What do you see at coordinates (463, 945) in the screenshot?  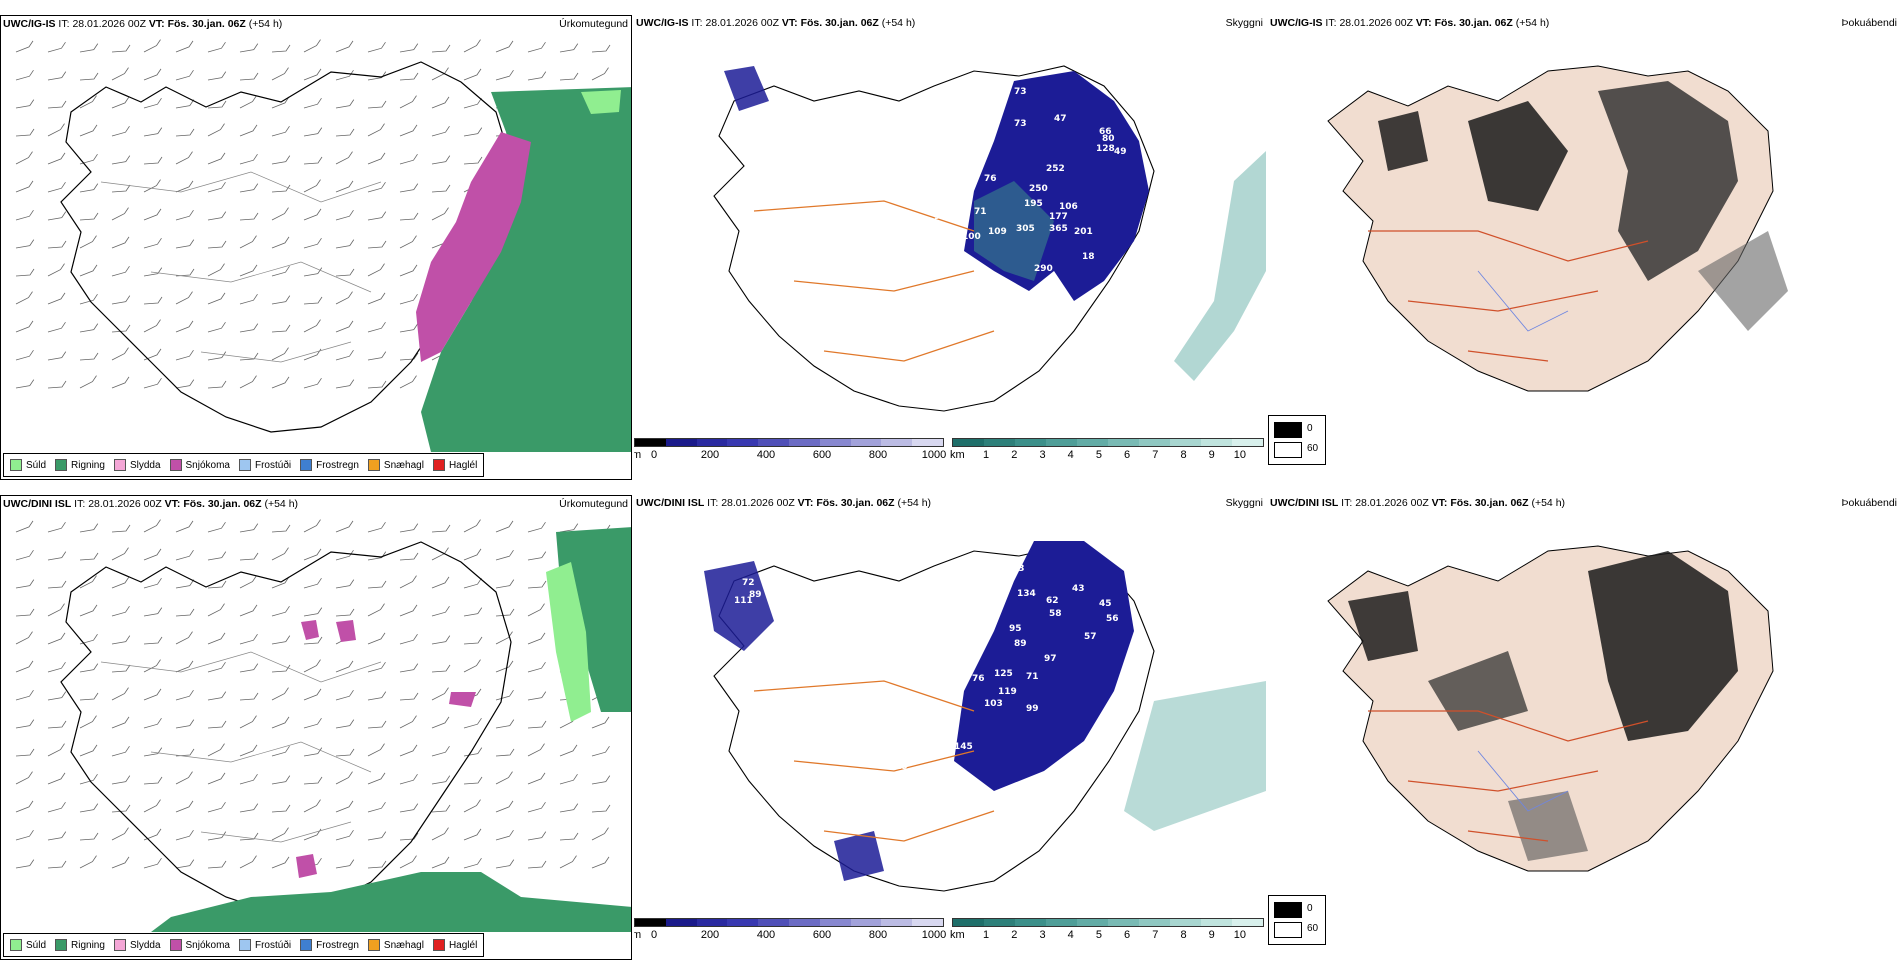 I see `legend-label: Haglél` at bounding box center [463, 945].